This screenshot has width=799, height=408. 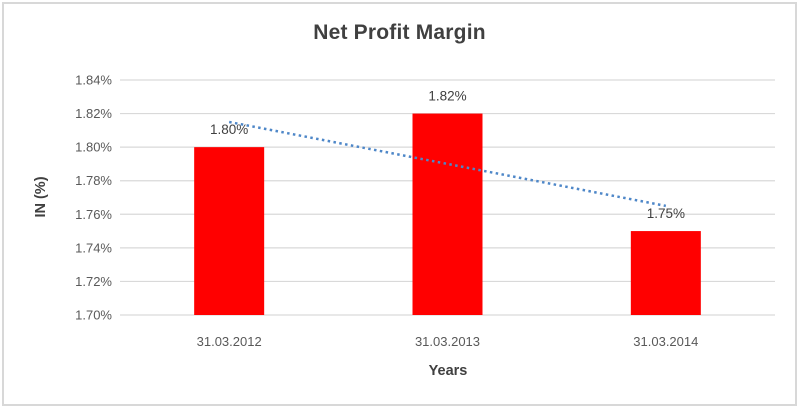 I want to click on chart-title: Net Profit Margin, so click(x=399, y=32).